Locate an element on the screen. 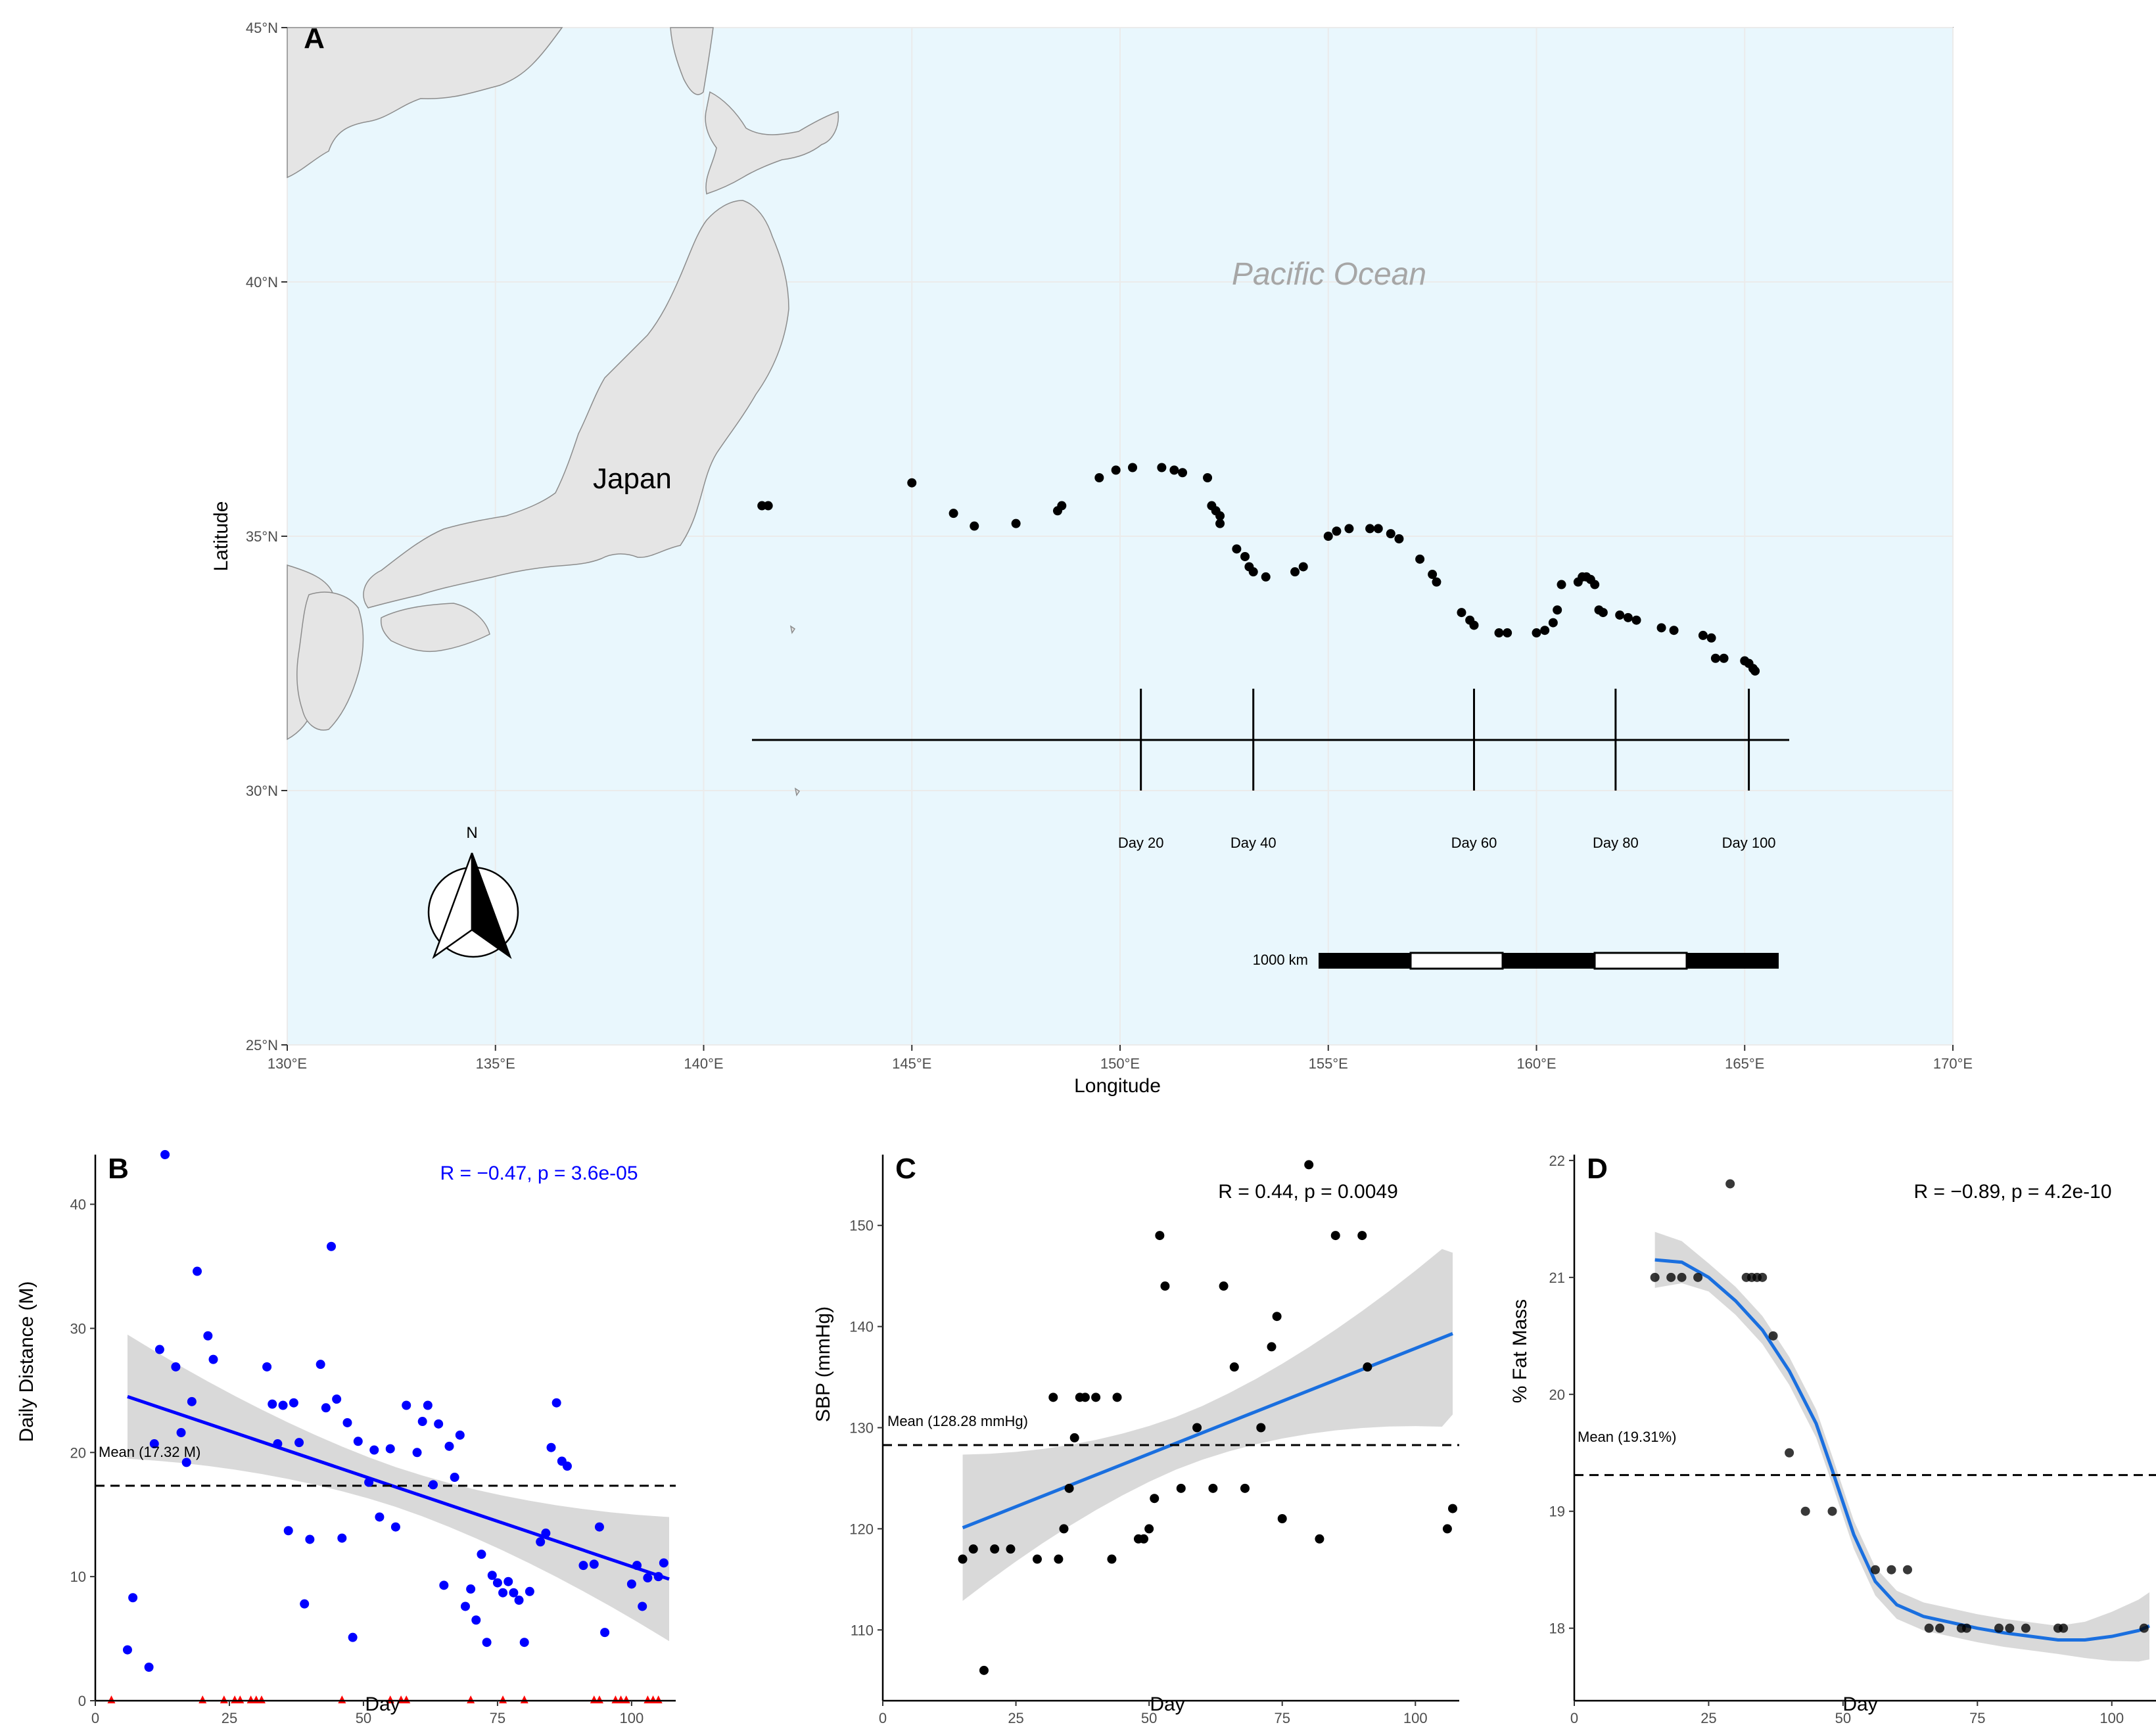  fit-line is located at coordinates (1902, 1450).